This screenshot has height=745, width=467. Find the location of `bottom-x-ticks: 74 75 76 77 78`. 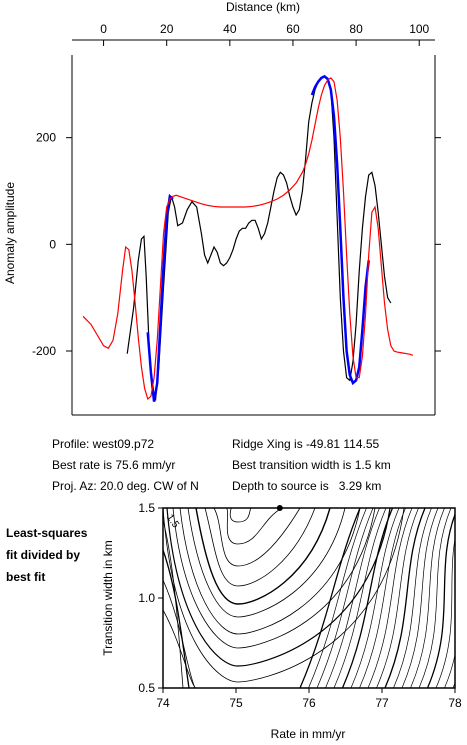

bottom-x-ticks: 74 75 76 77 78 is located at coordinates (309, 699).